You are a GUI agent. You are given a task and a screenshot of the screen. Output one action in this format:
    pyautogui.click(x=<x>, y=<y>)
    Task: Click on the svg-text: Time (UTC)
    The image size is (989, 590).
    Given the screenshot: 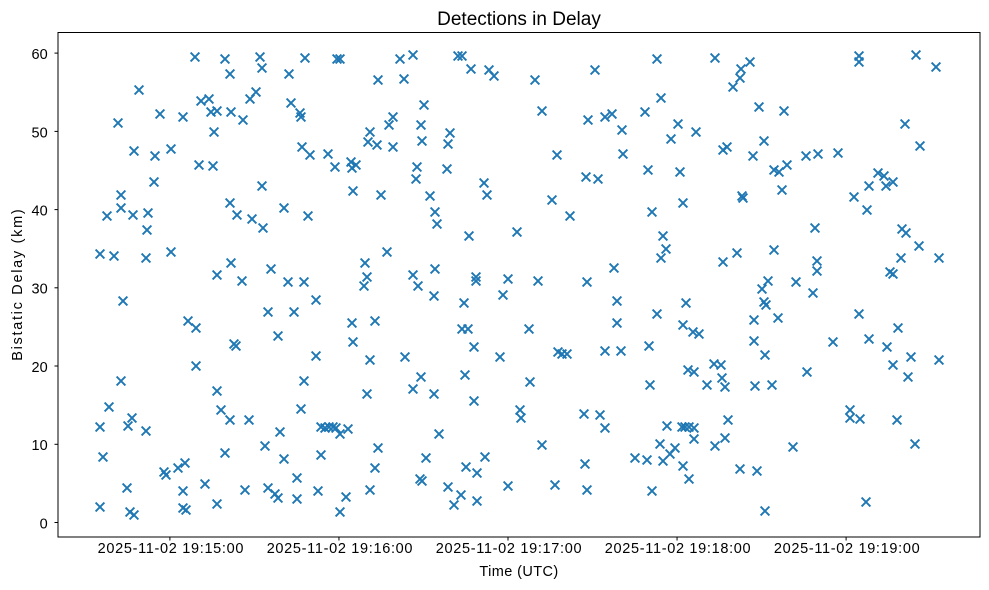 What is the action you would take?
    pyautogui.click(x=518, y=572)
    